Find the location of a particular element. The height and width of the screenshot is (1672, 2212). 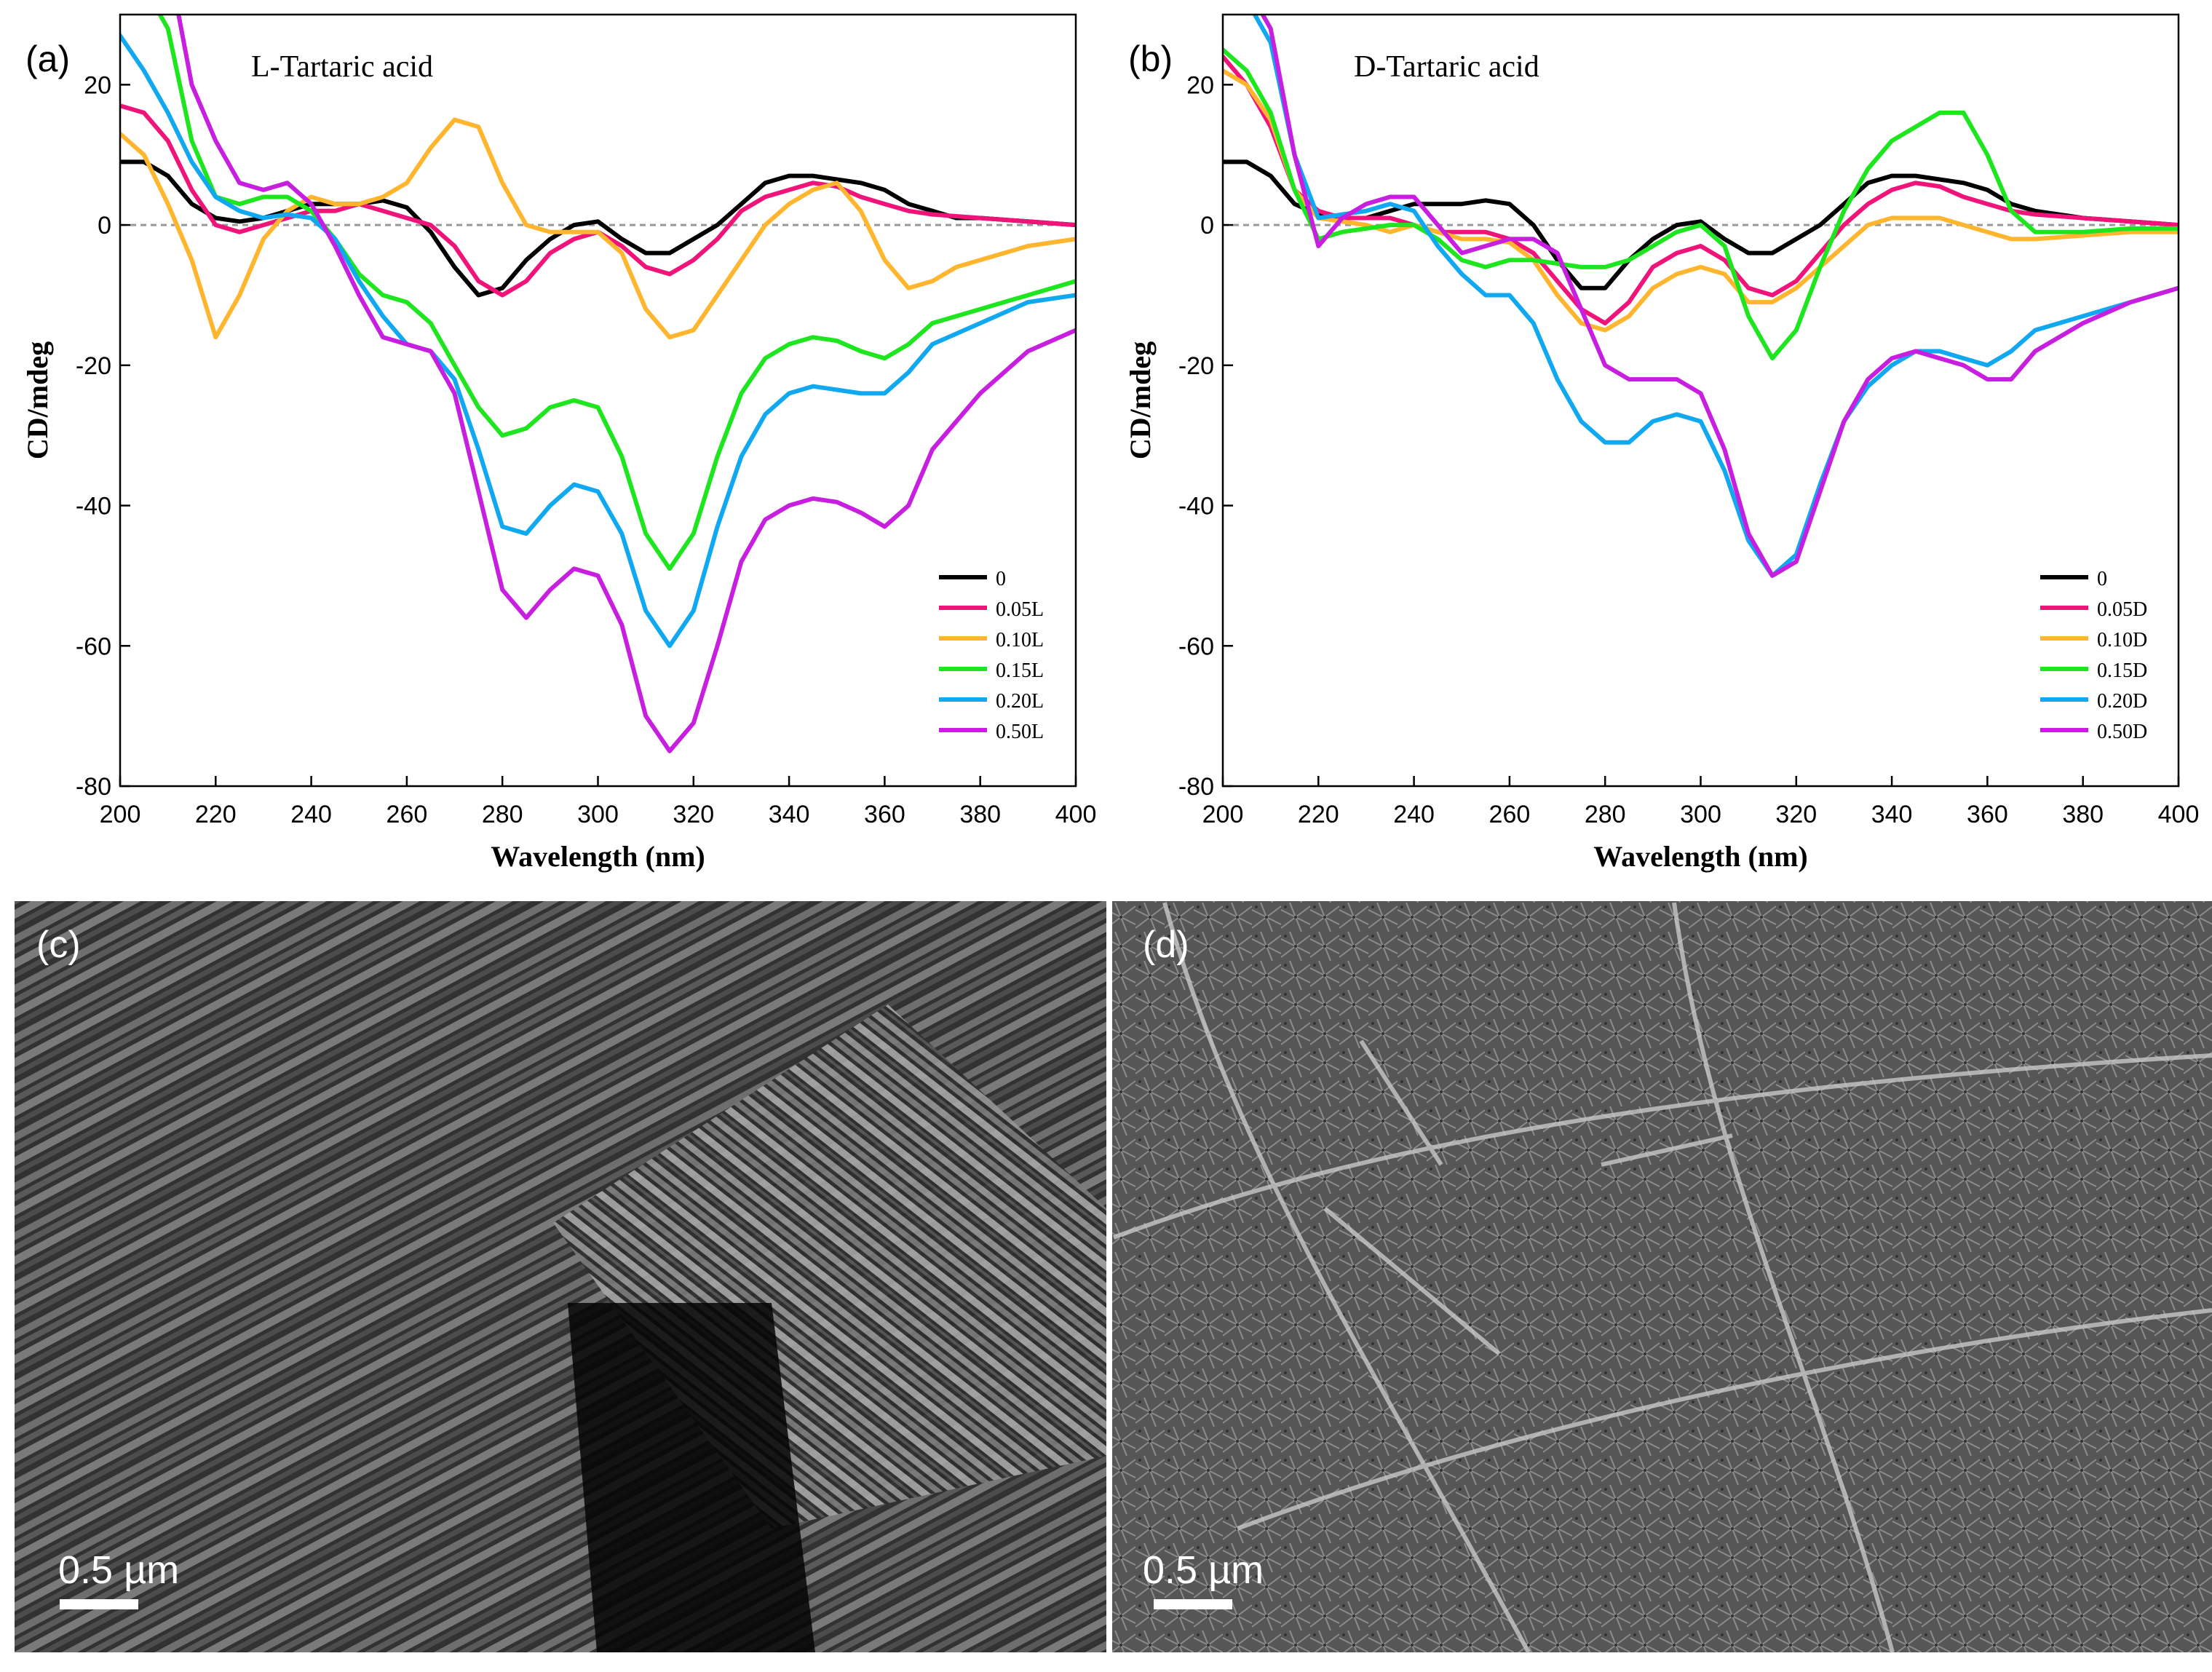

legend-label-0.05D: 0.05D is located at coordinates (2122, 609).